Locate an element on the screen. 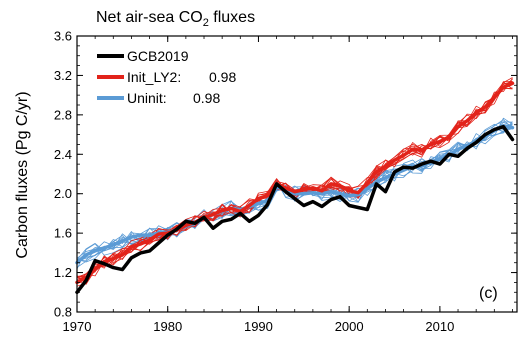 Image resolution: width=519 pixels, height=343 pixels. y-tick-label: 3.2 is located at coordinates (63, 75).